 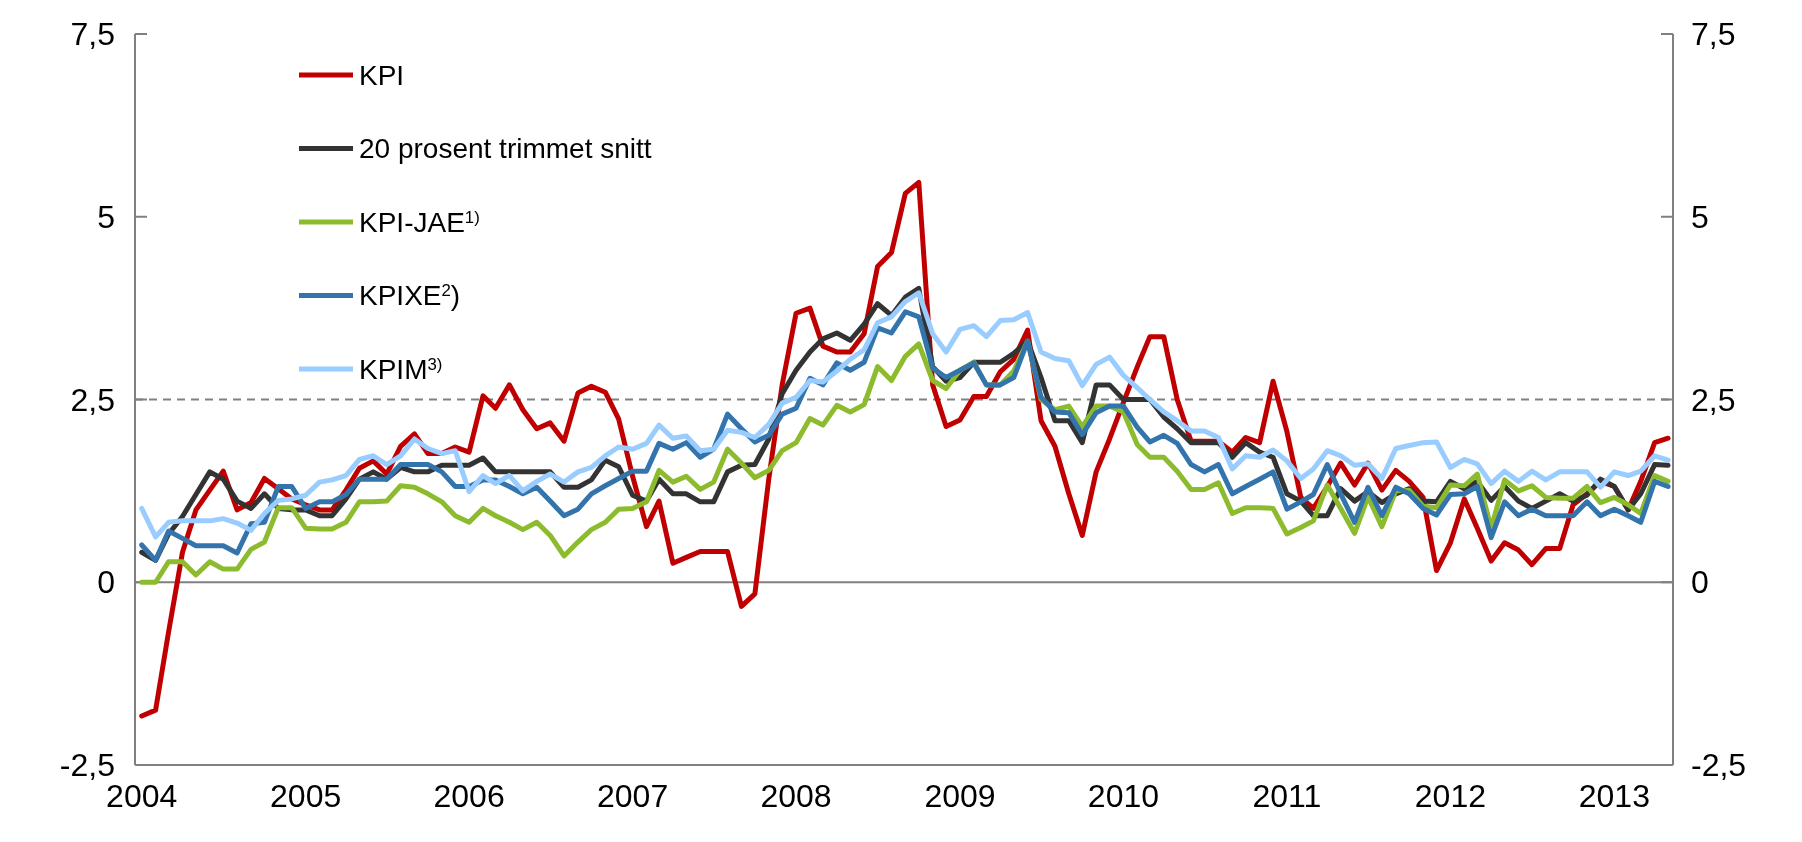 What do you see at coordinates (106, 216) in the screenshot?
I see `y-tick-label: 5` at bounding box center [106, 216].